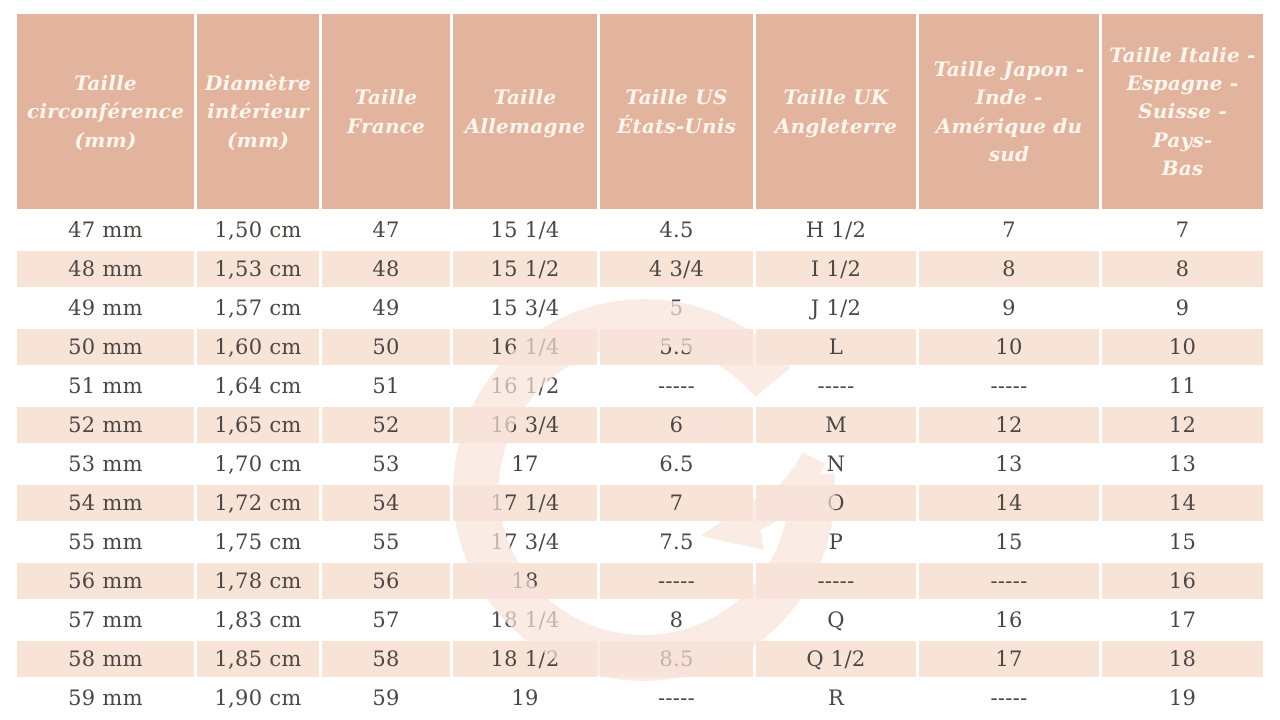 Image resolution: width=1280 pixels, height=720 pixels. Describe the element at coordinates (525, 230) in the screenshot. I see `table-cell: 15 1/4` at that location.